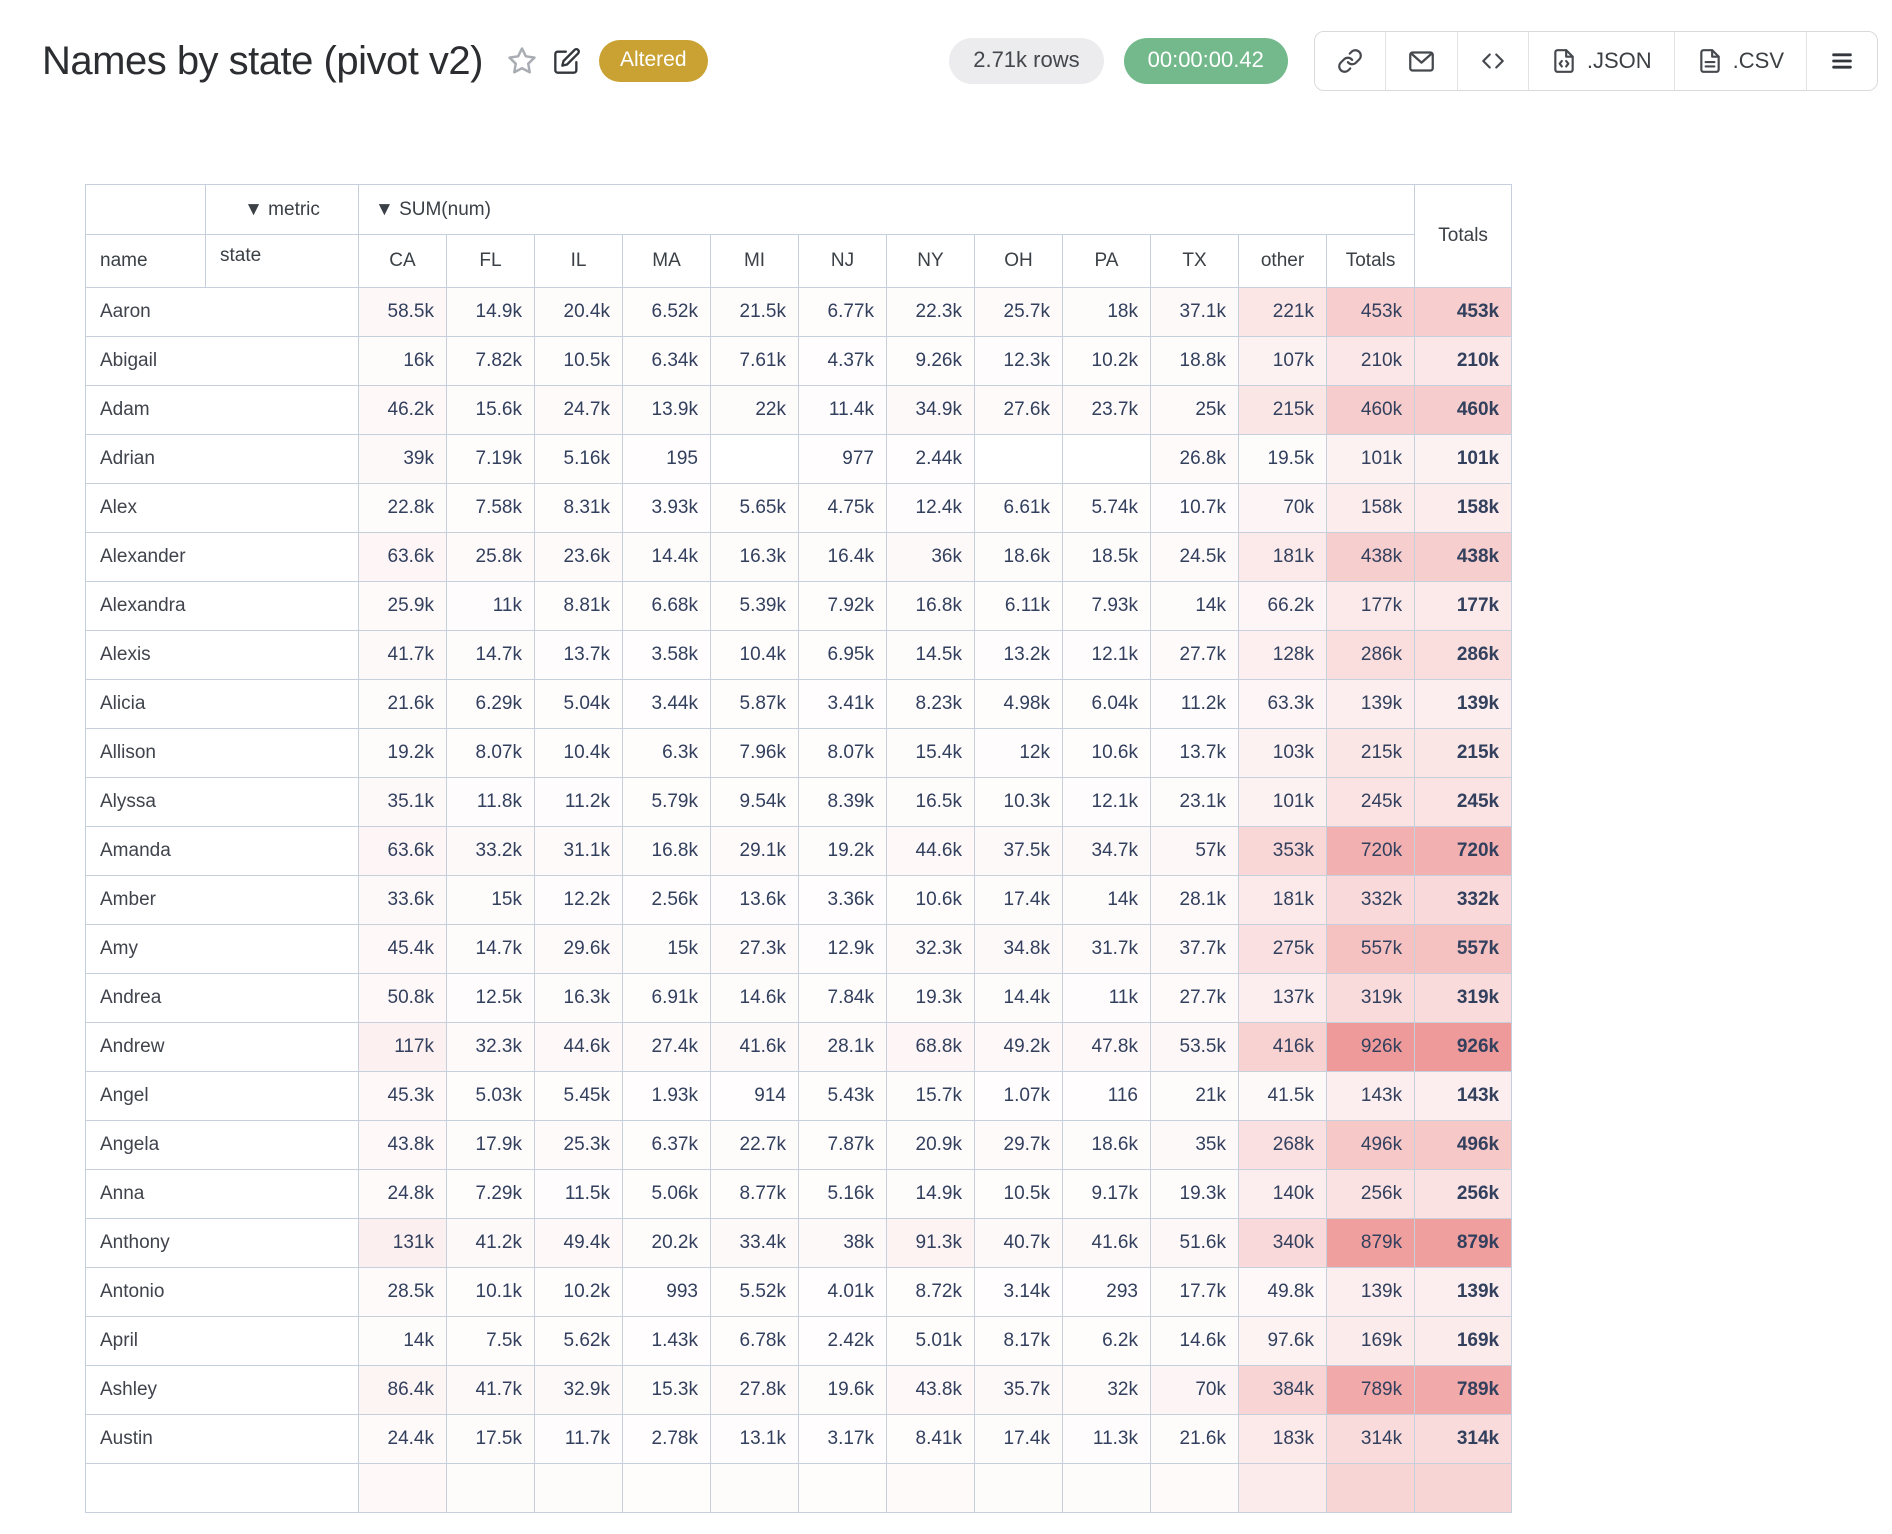 This screenshot has width=1892, height=1534. I want to click on value-cell-oh, so click(1018, 1488).